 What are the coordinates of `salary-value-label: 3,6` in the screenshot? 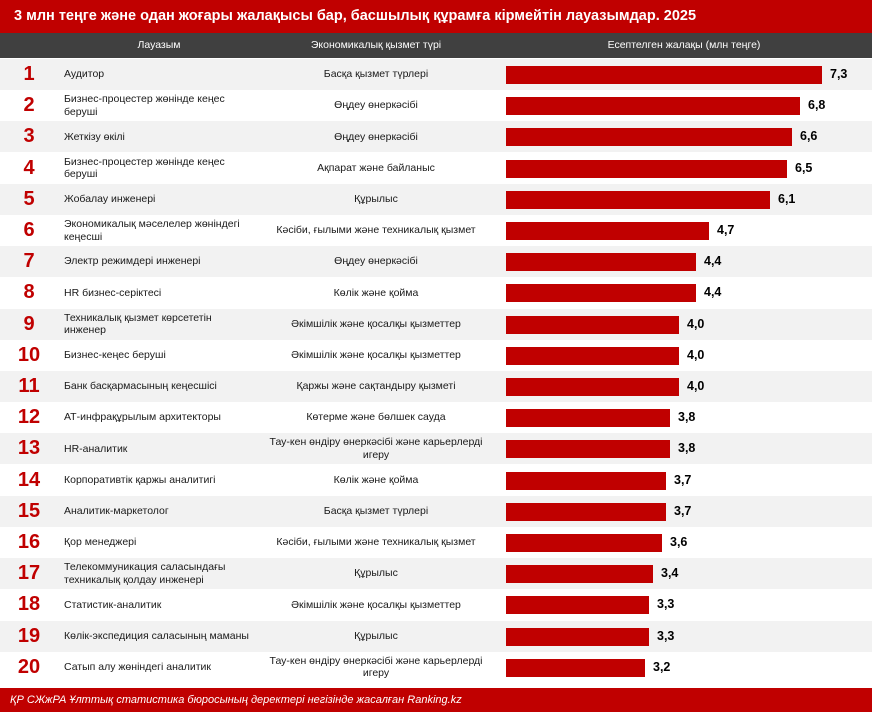 It's located at (679, 542).